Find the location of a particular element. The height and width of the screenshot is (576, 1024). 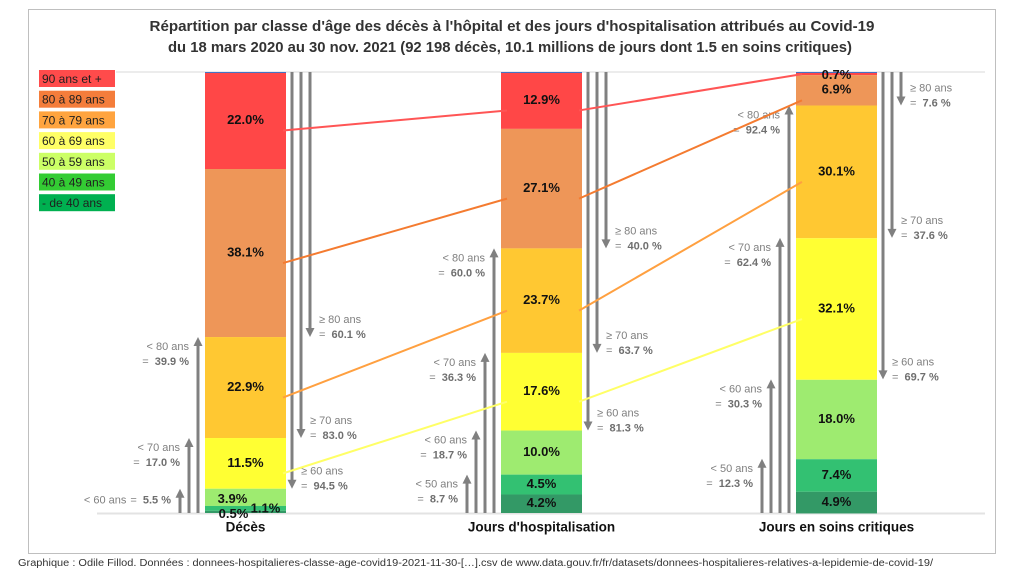

annotation-percent: 92.4 % is located at coordinates (763, 131).